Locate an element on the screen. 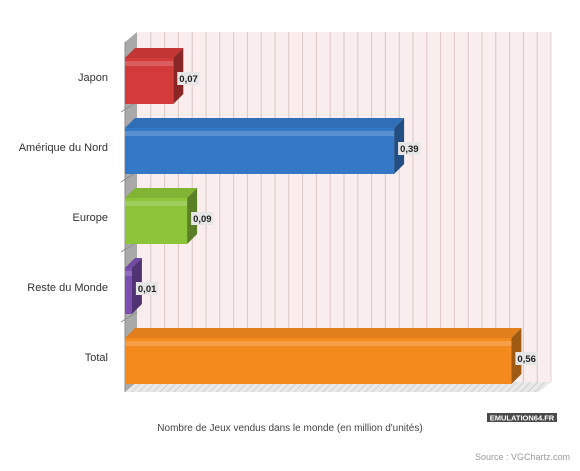  bar-japon is located at coordinates (154, 76).